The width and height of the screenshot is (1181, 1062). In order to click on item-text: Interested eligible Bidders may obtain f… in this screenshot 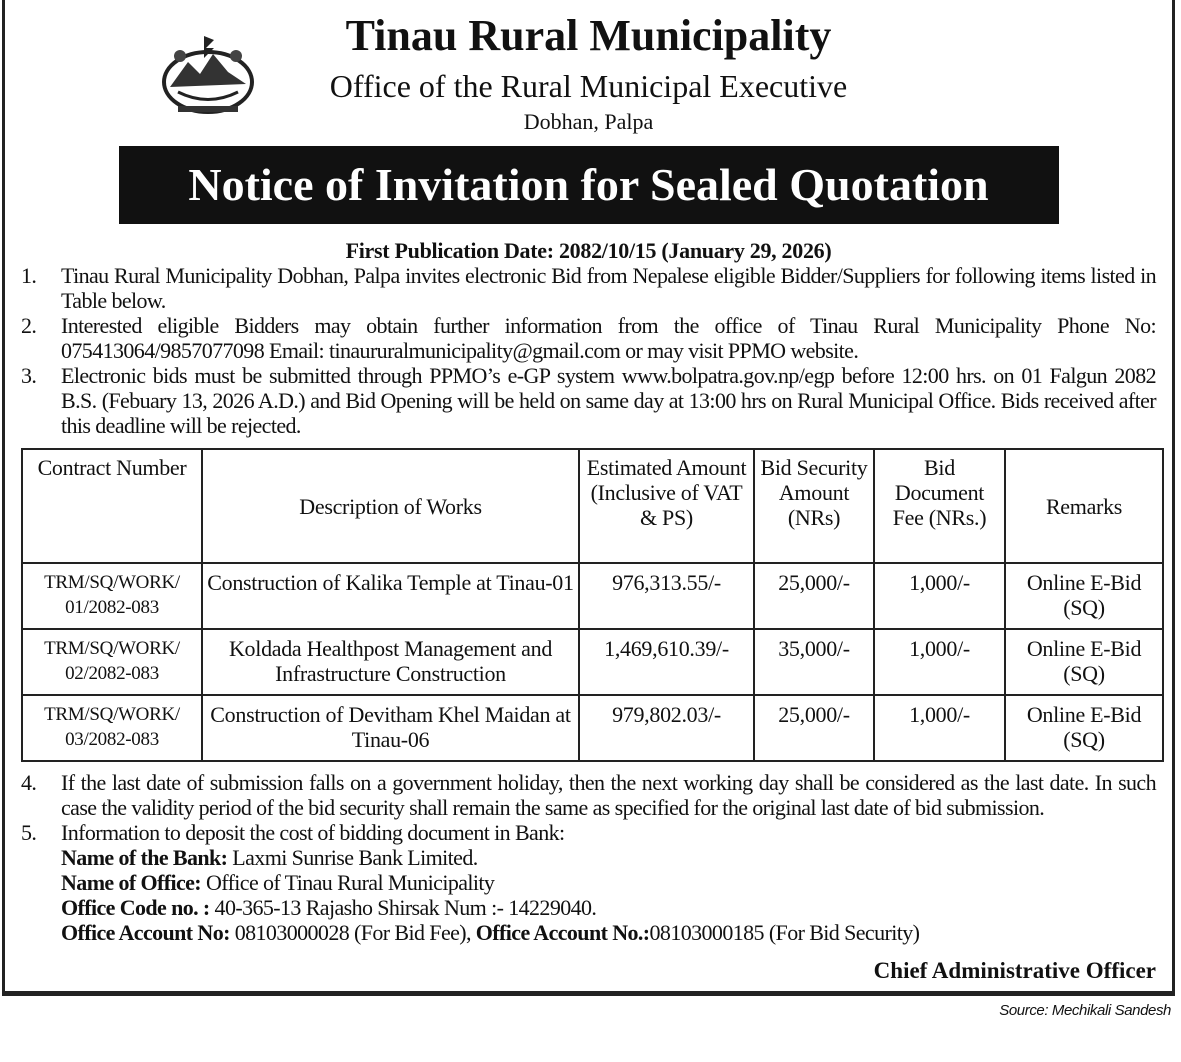, I will do `click(609, 338)`.